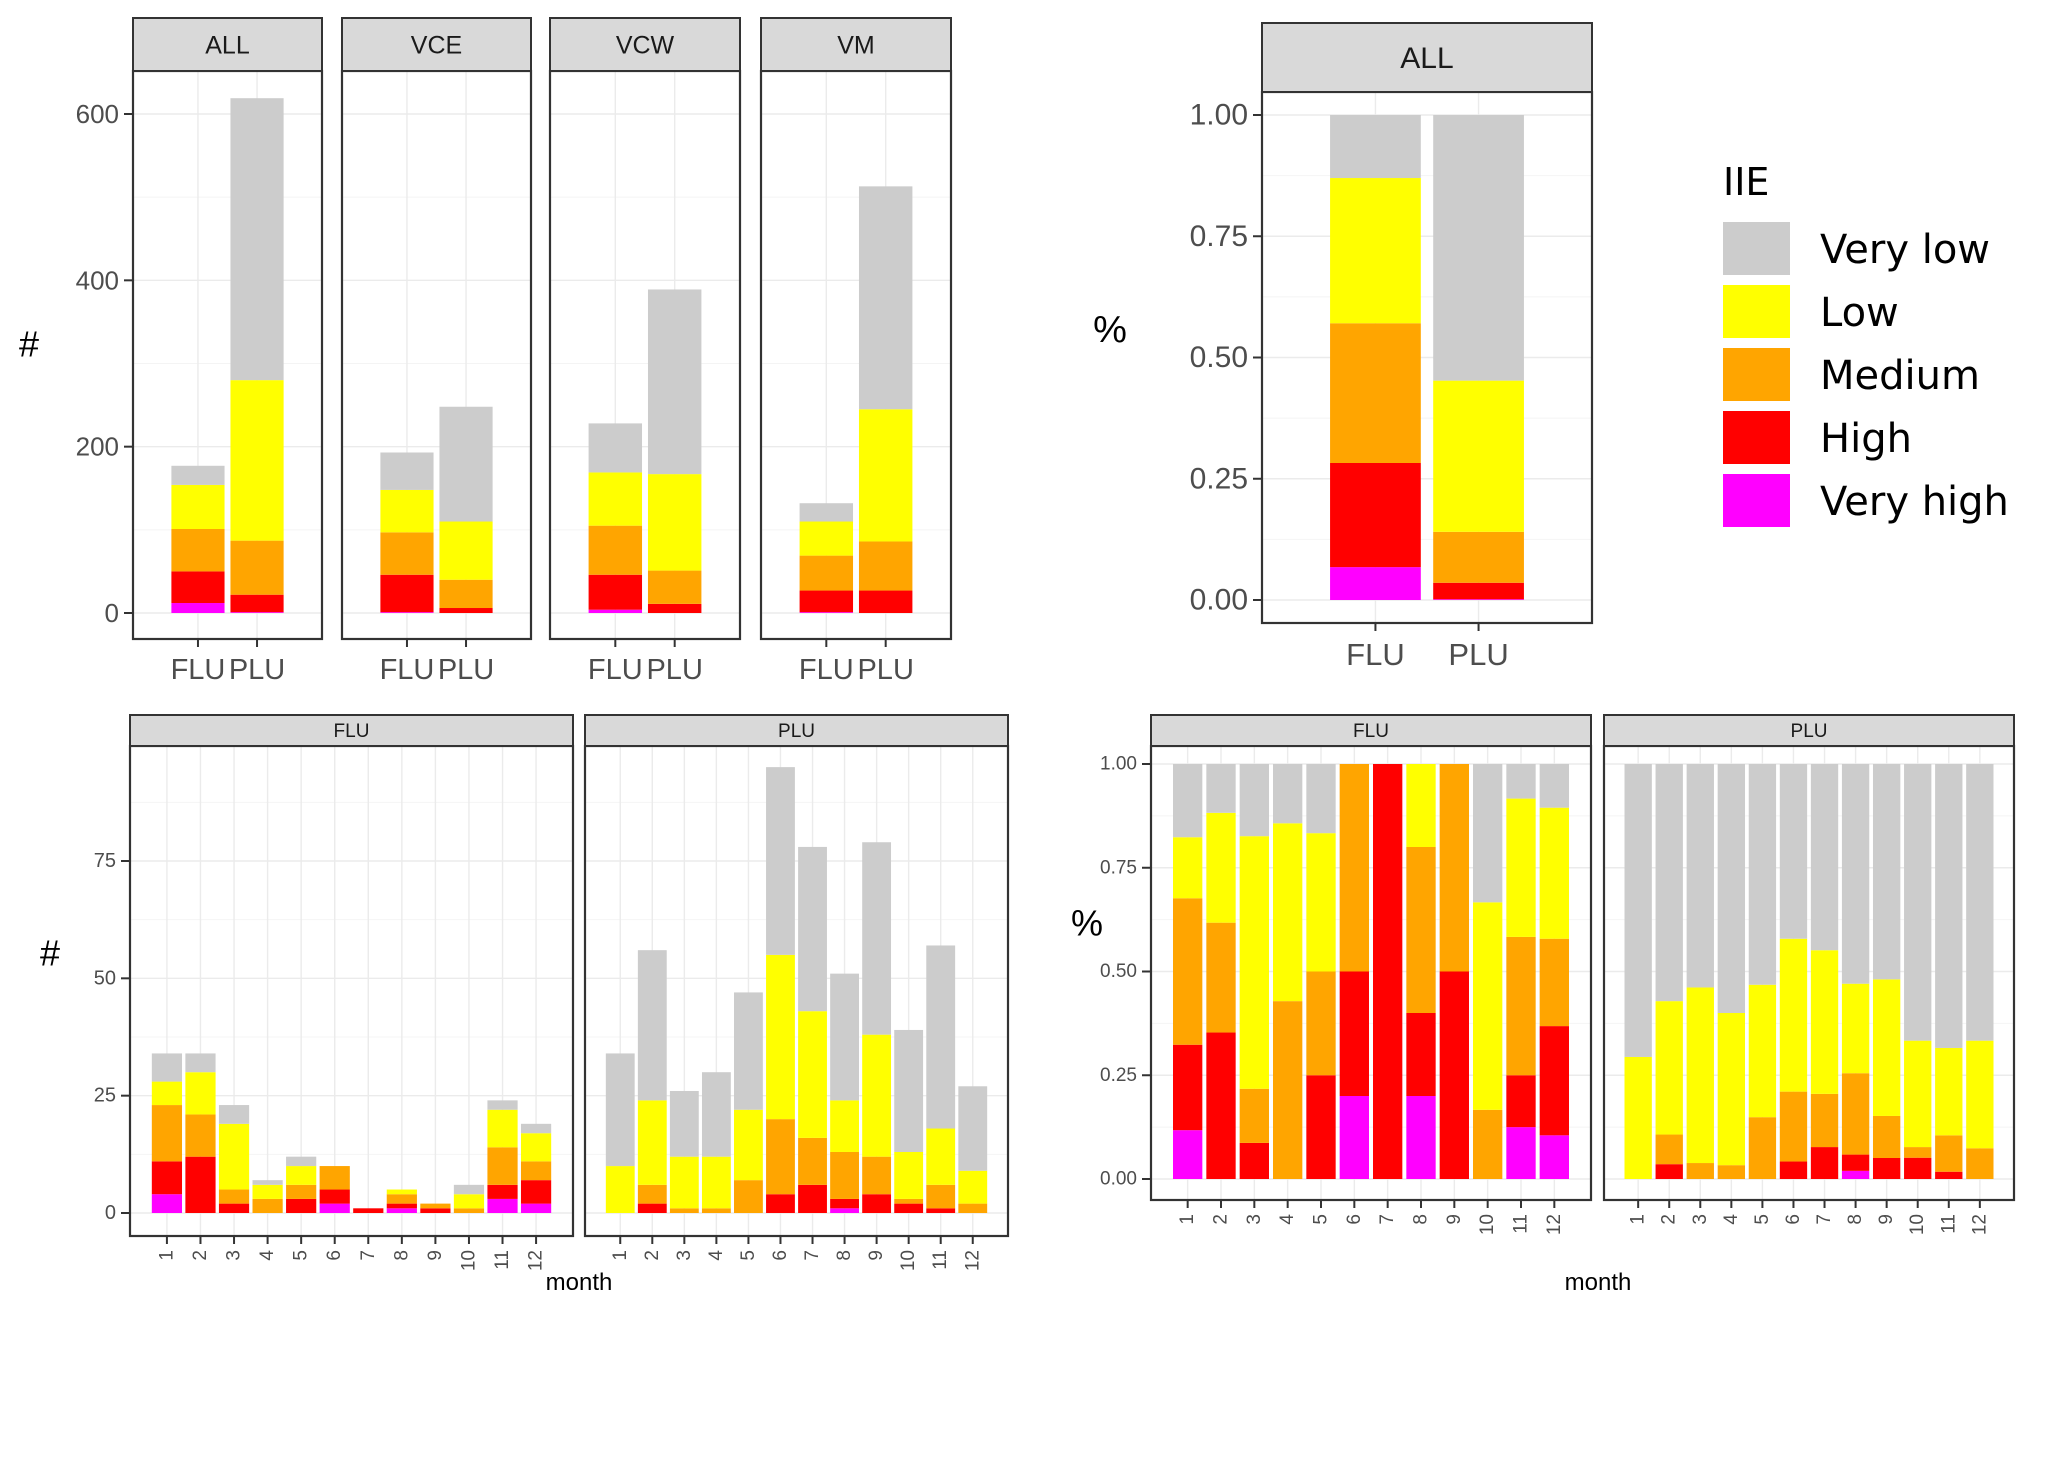  Describe the element at coordinates (97, 447) in the screenshot. I see `y-tick-label: 200` at that location.